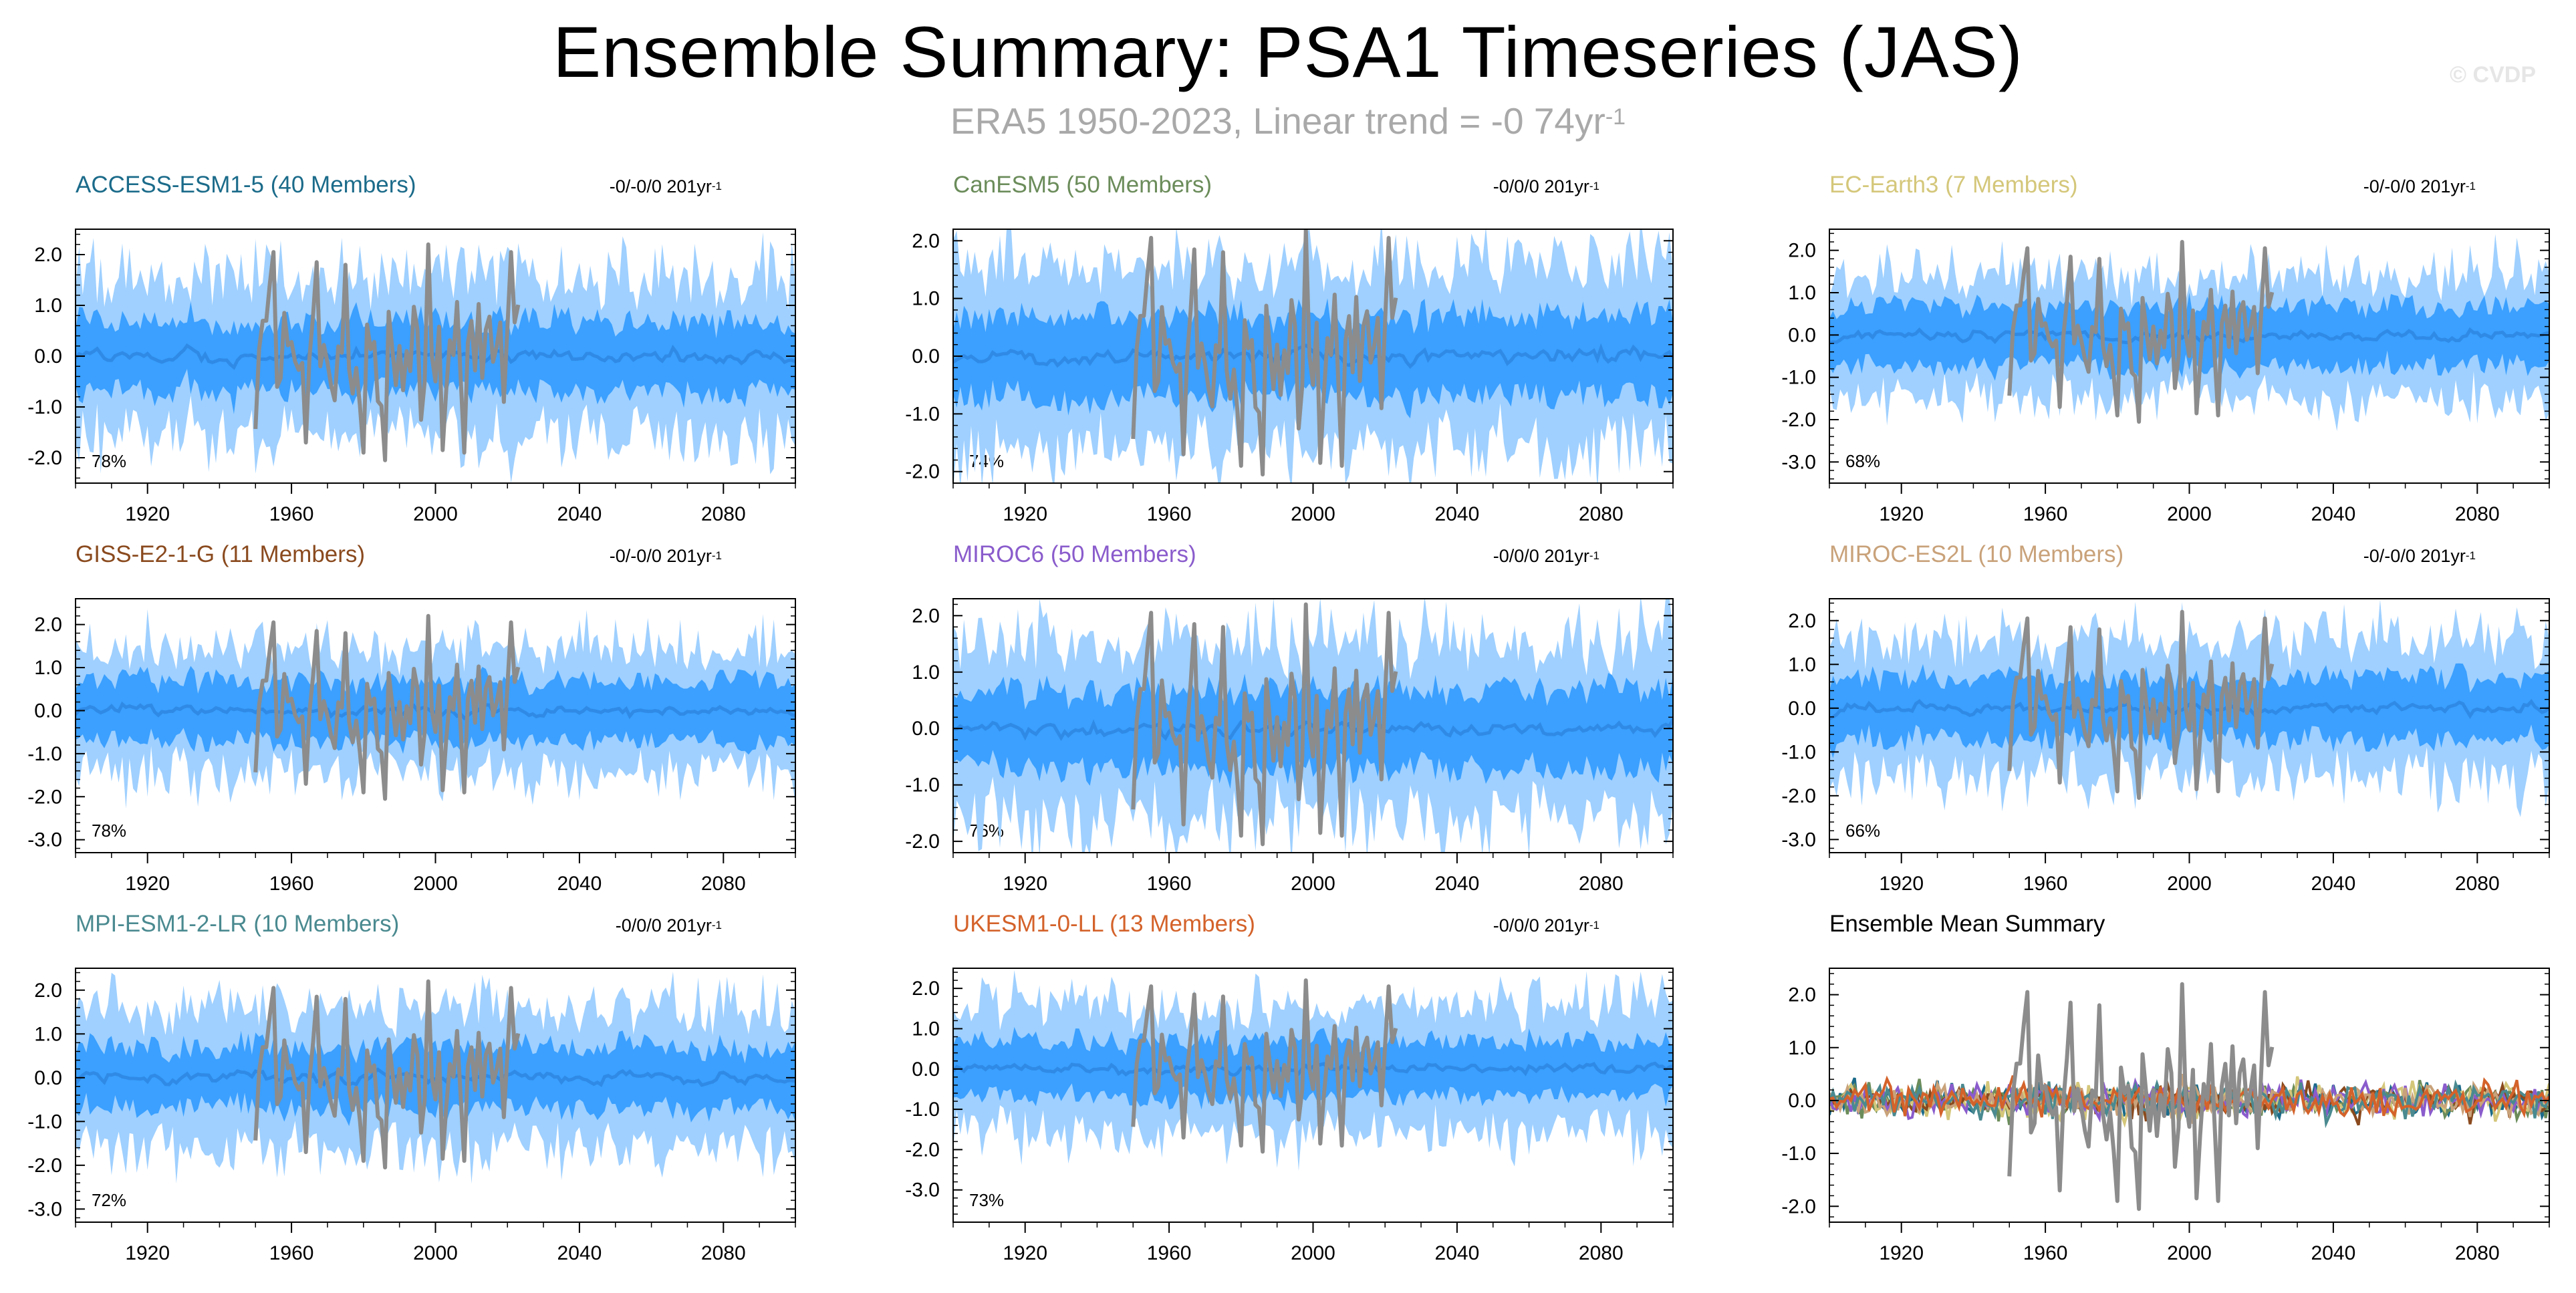 This screenshot has width=2576, height=1293. Describe the element at coordinates (1083, 185) in the screenshot. I see `panel-title: CanESM5 (50 Members)` at that location.